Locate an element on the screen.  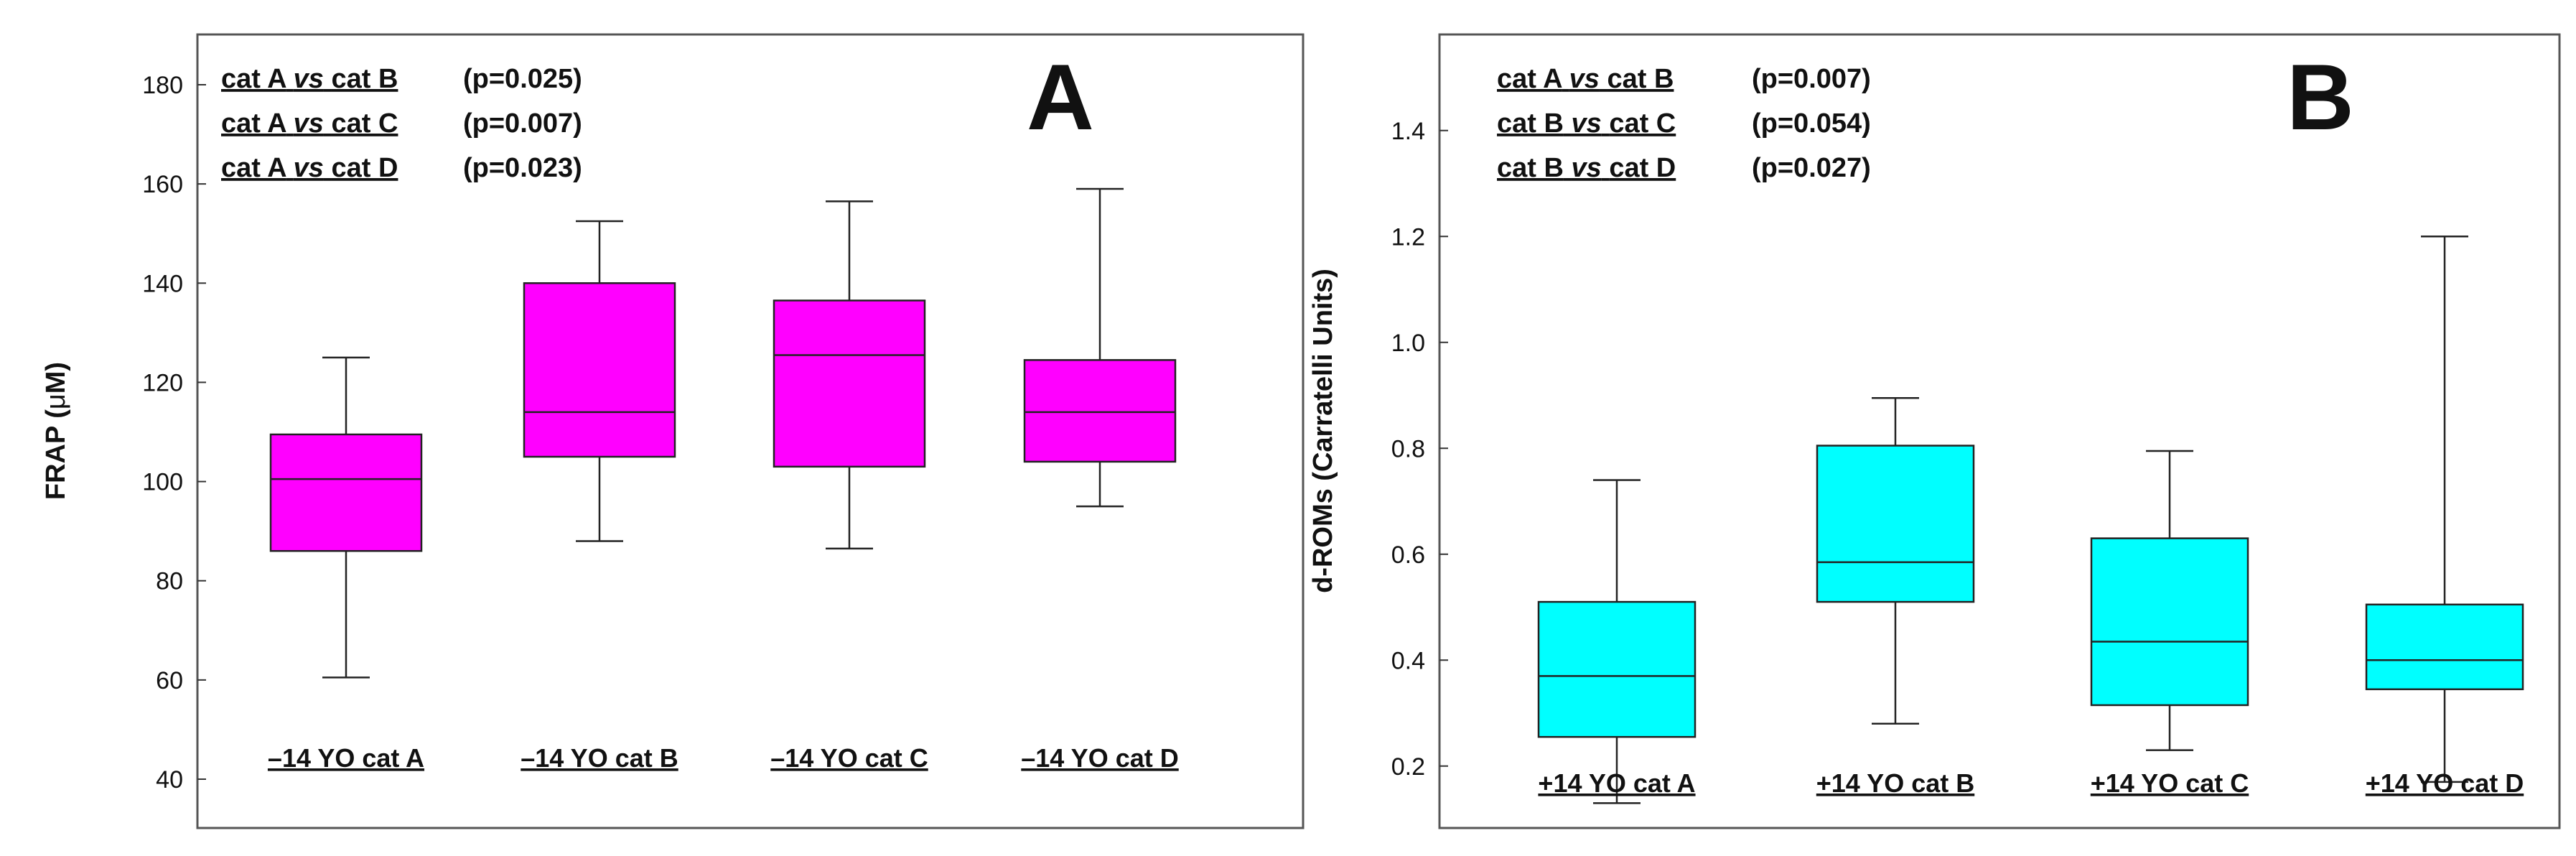
y-axis-title: FRAP (μM) is located at coordinates (56, 431).